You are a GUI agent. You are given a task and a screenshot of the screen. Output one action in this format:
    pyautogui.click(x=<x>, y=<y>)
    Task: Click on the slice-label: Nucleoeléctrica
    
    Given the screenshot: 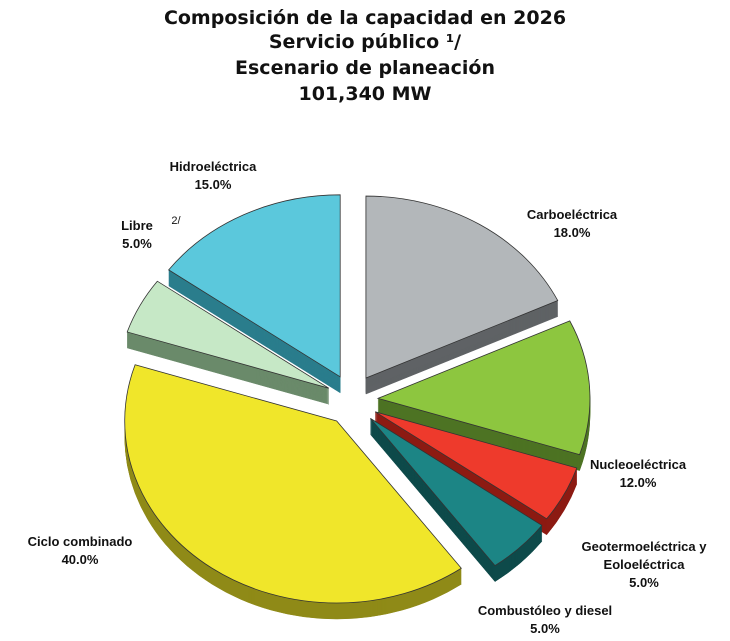 What is the action you would take?
    pyautogui.click(x=638, y=464)
    